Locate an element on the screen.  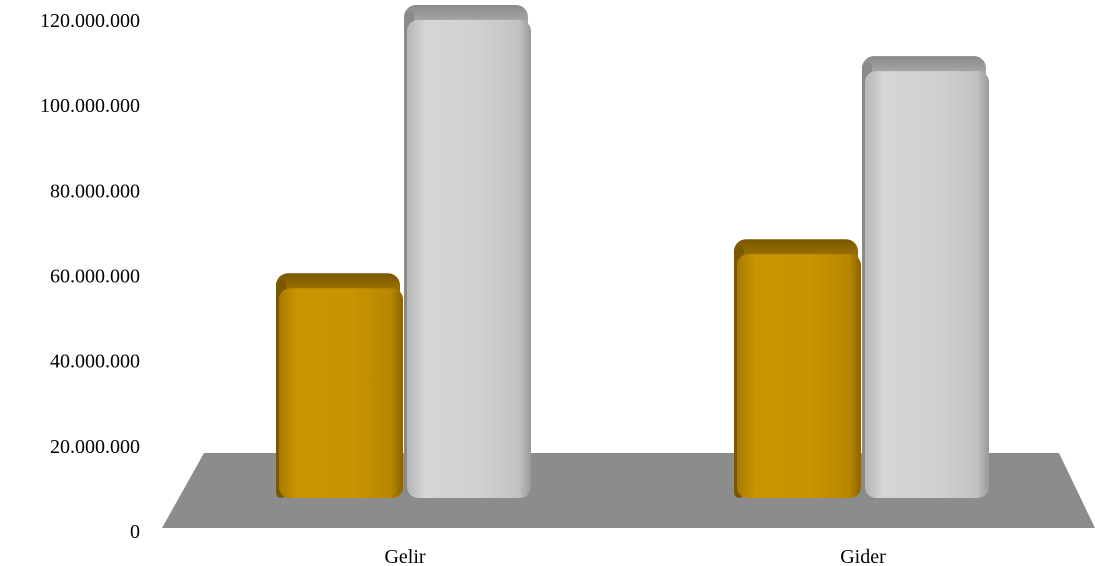
y-tick-label: 80.000.000 is located at coordinates (95, 191).